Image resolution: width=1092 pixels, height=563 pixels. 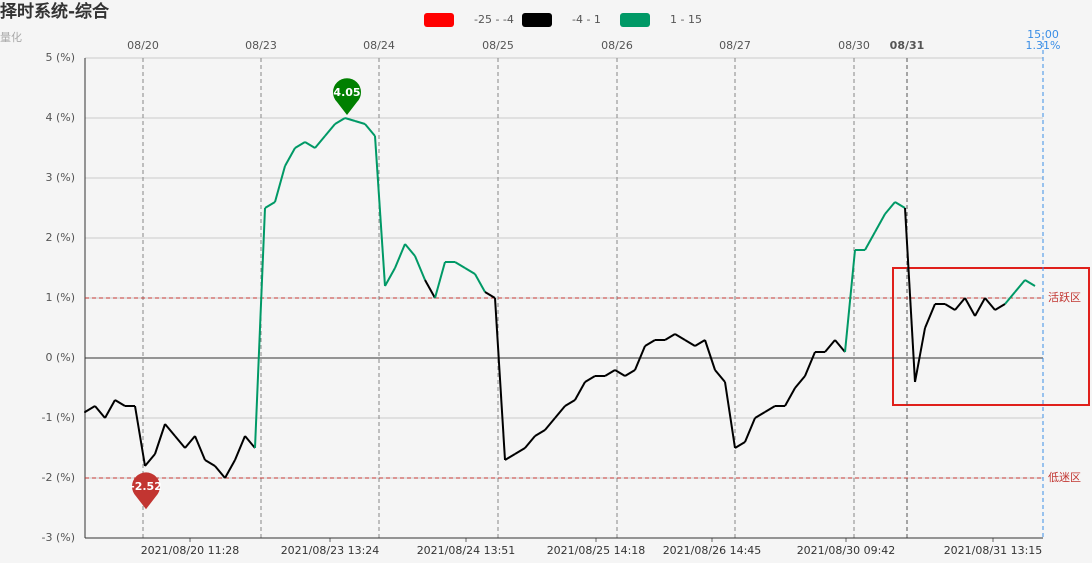 I want to click on y-tick-label: -3 (%), so click(x=59, y=537).